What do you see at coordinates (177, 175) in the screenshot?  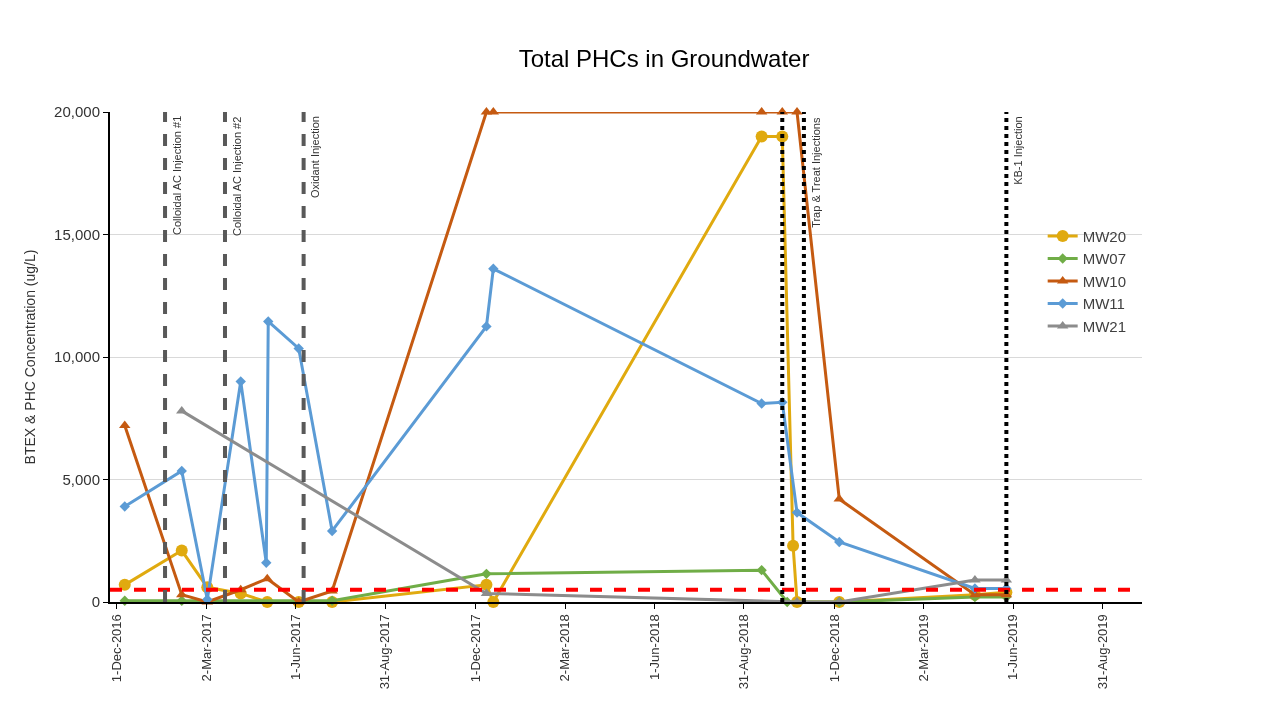 I see `ref-line-label: Colloidal AC Injection #1` at bounding box center [177, 175].